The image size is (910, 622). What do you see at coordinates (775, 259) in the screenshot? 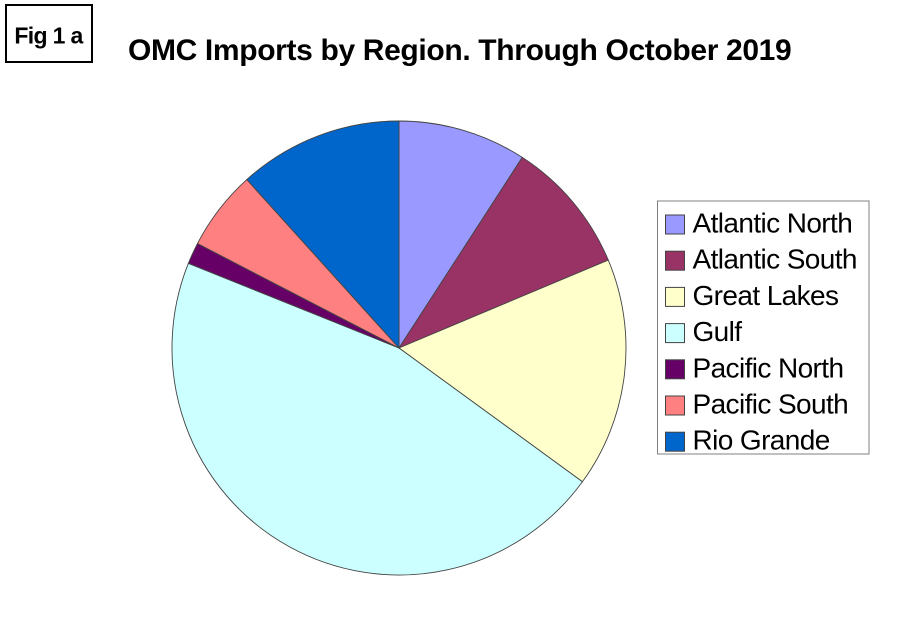
I see `svg-text: Atlantic South` at bounding box center [775, 259].